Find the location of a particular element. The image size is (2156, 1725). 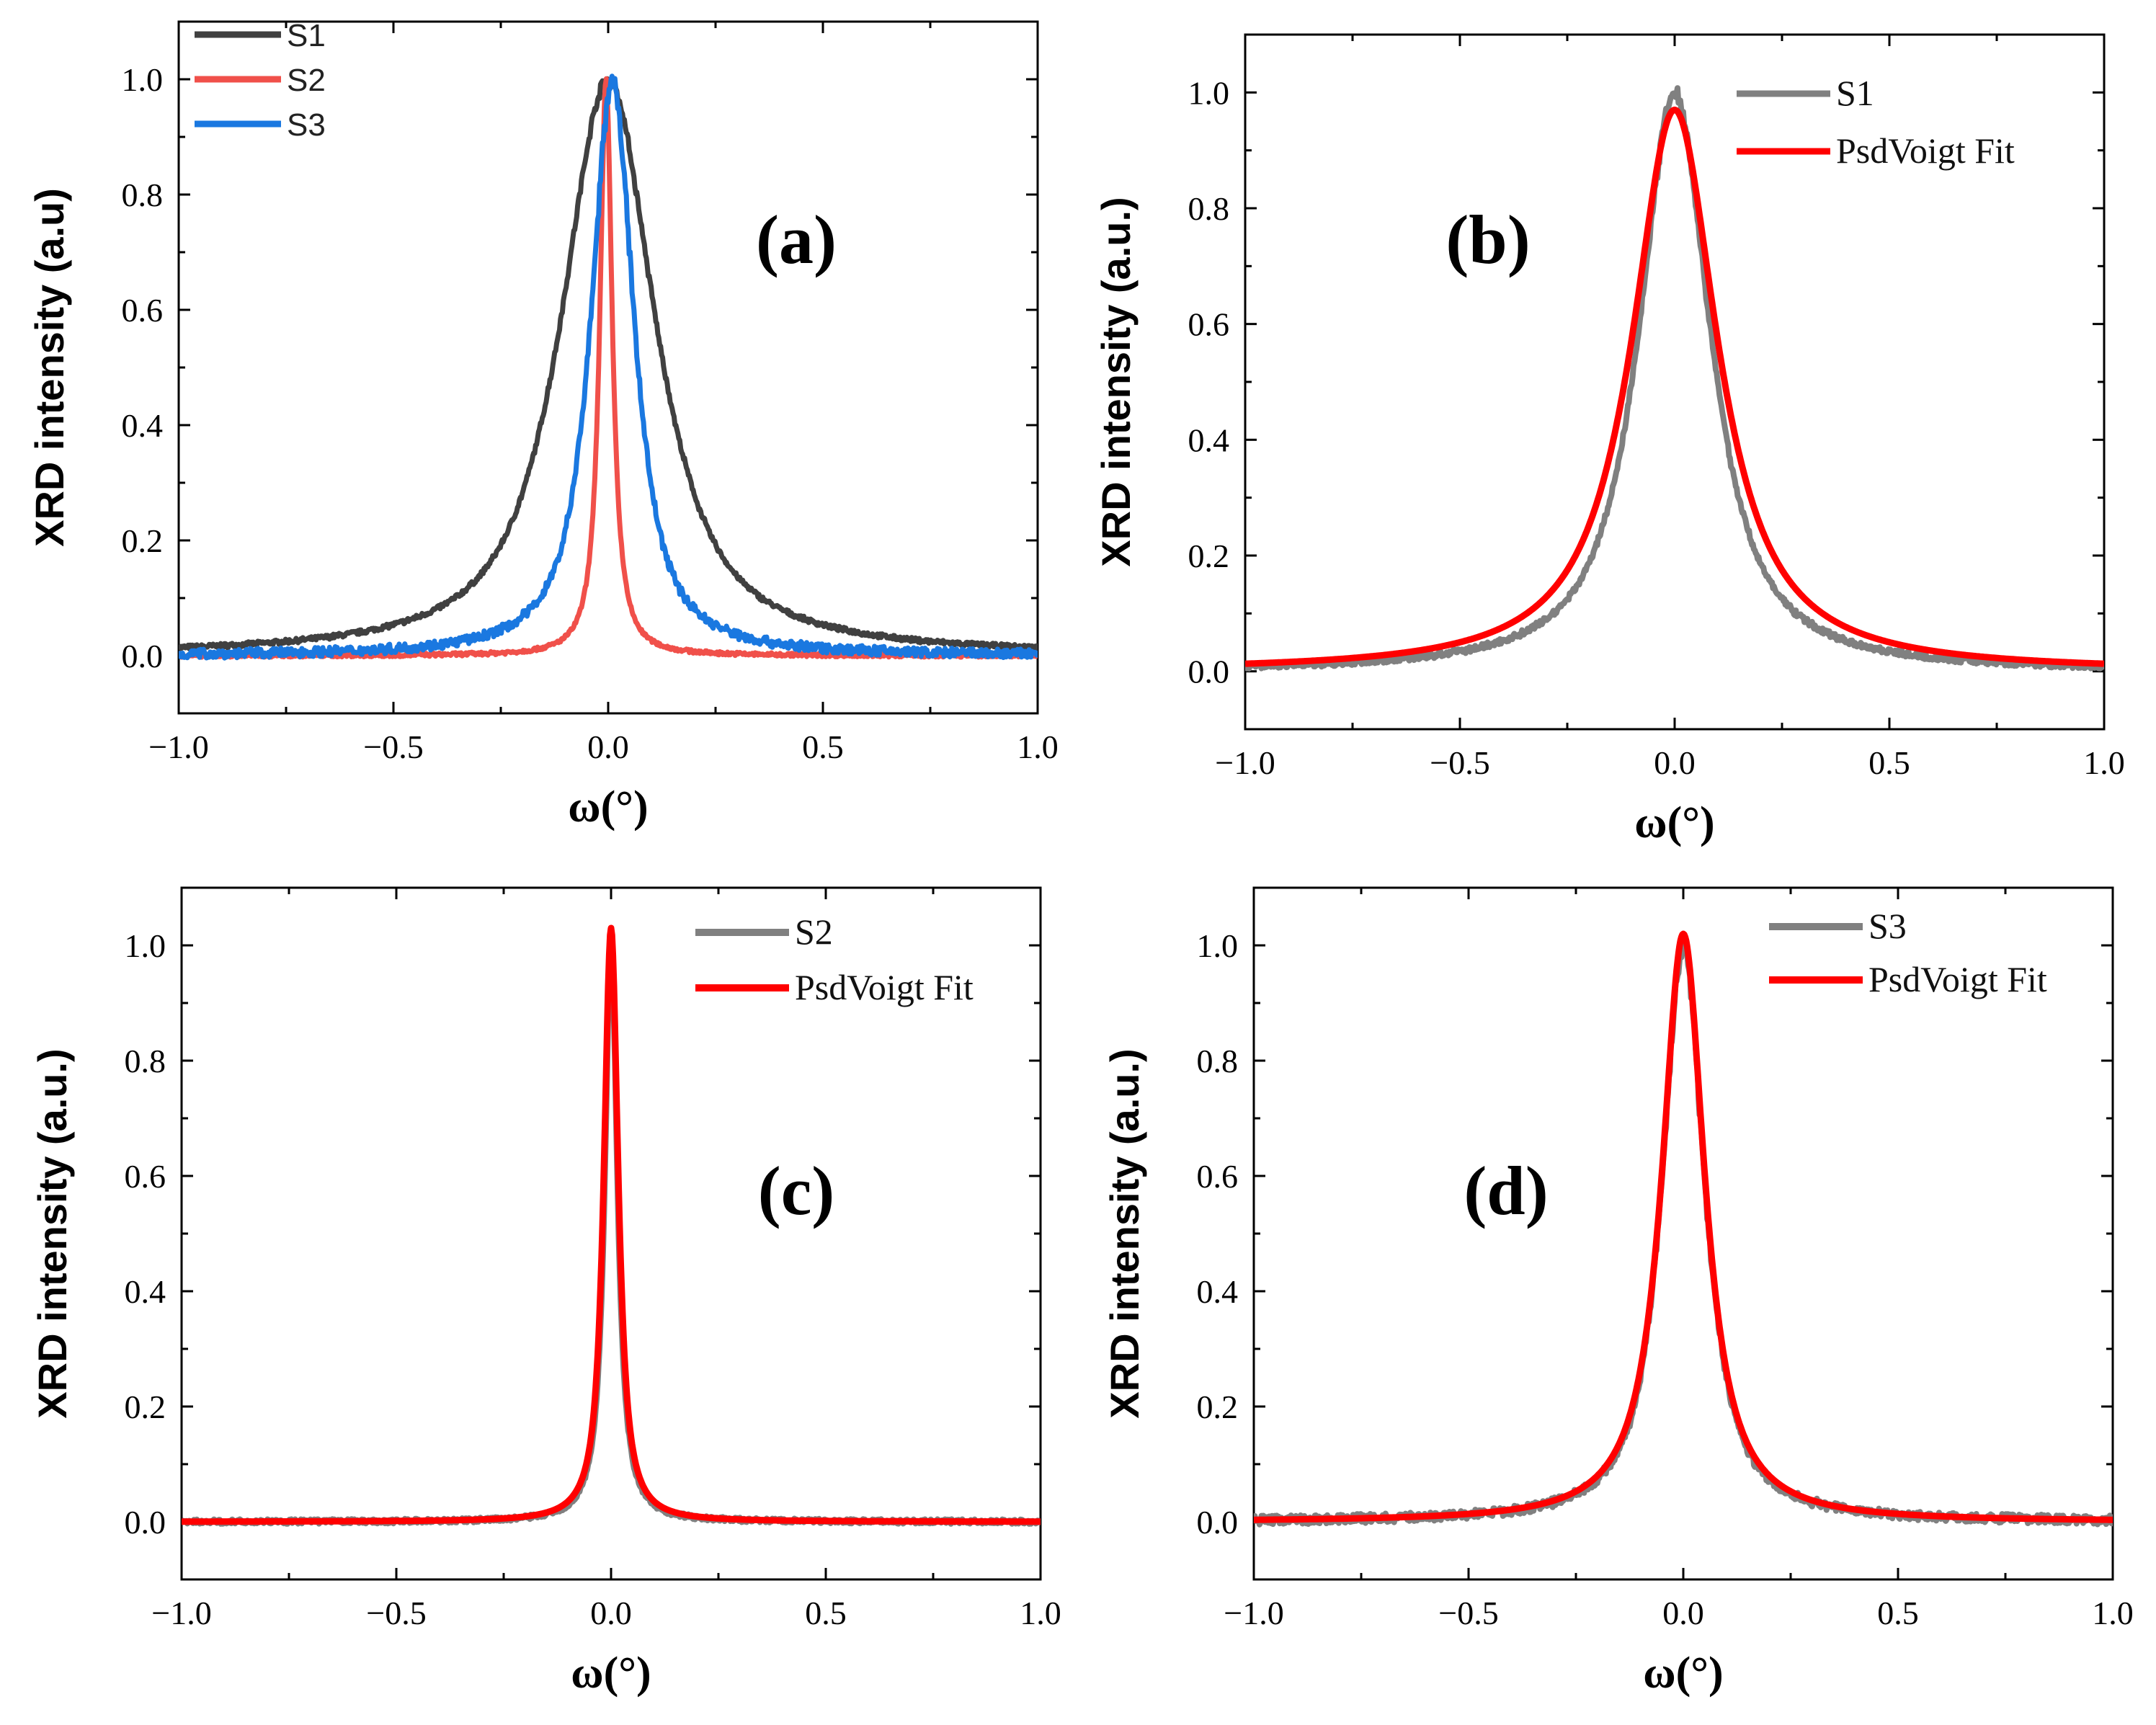

legend: S1 PsdVoigt Fit is located at coordinates (1876, 122).